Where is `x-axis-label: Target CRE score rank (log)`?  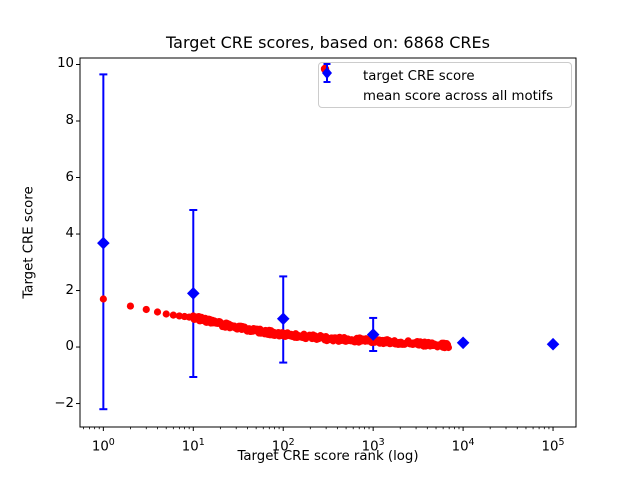 x-axis-label: Target CRE score rank (log) is located at coordinates (328, 456).